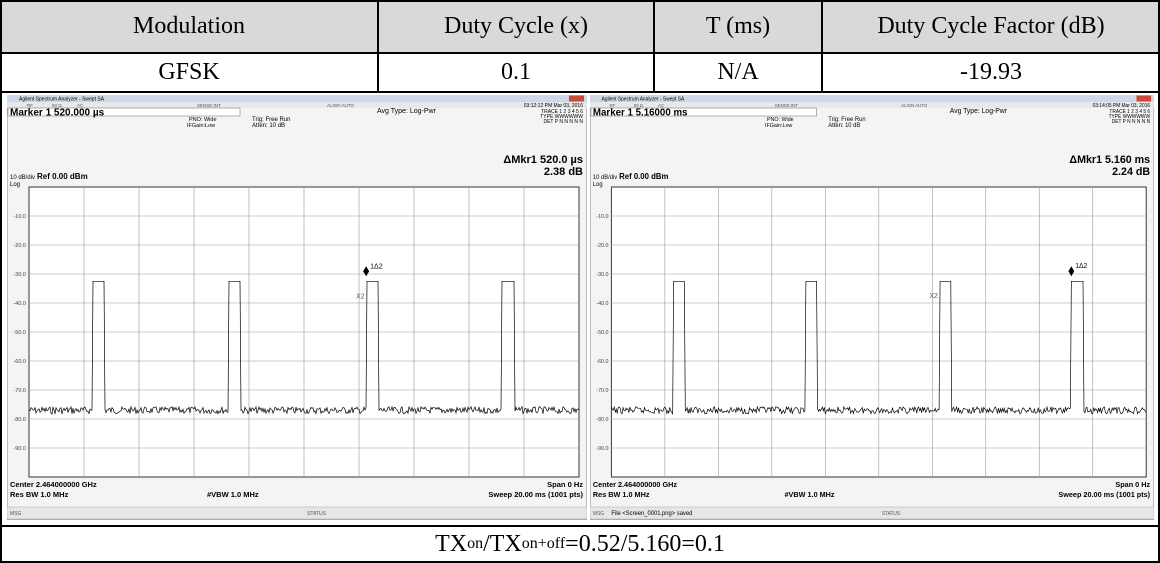 This screenshot has height=563, width=1160. I want to click on screen-text: -30.0, so click(602, 275).